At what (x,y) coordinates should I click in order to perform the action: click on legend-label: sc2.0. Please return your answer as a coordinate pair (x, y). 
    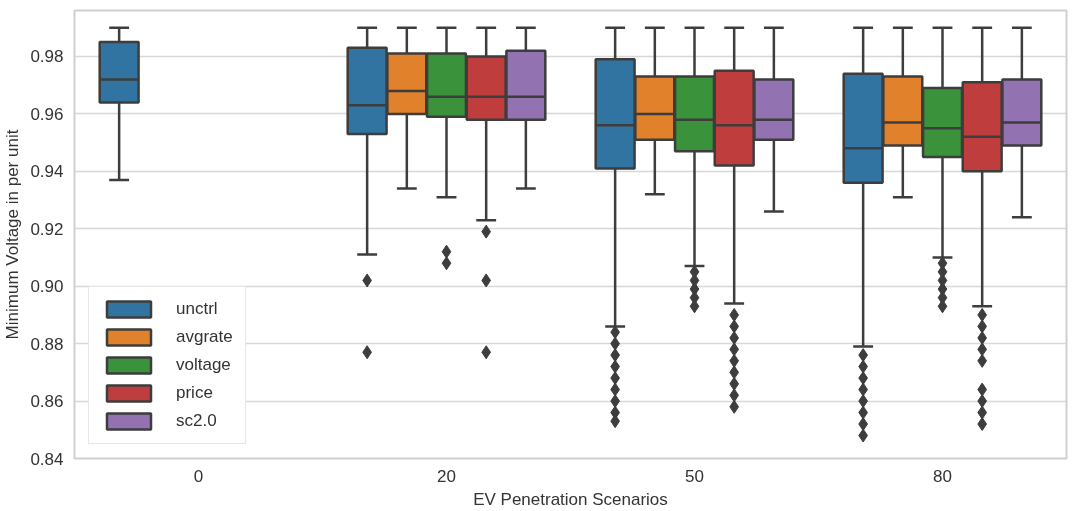
    Looking at the image, I should click on (196, 421).